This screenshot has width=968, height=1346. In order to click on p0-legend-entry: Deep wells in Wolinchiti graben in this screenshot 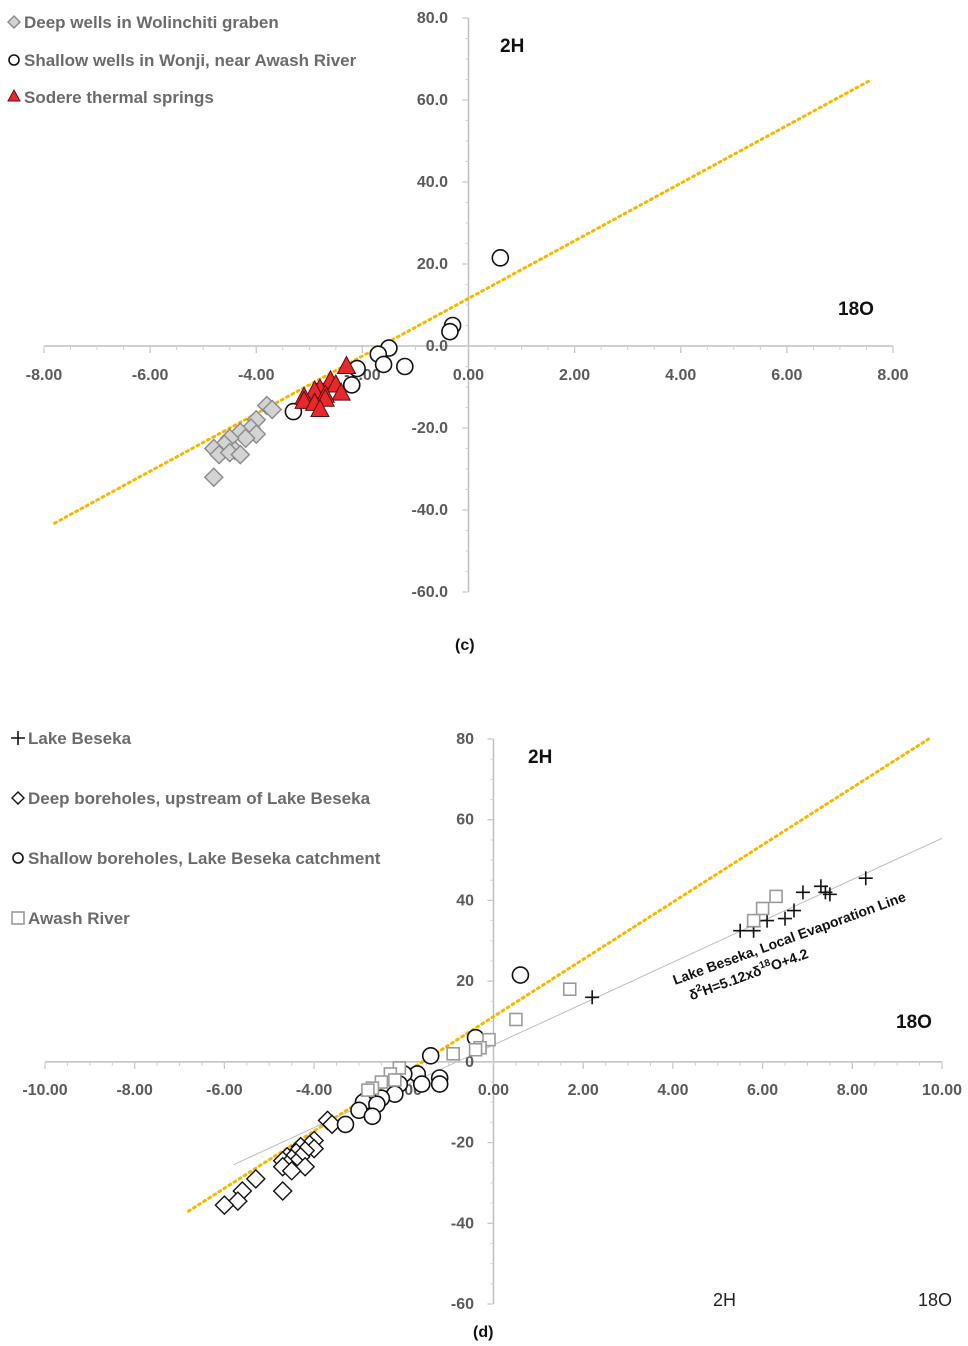, I will do `click(143, 22)`.